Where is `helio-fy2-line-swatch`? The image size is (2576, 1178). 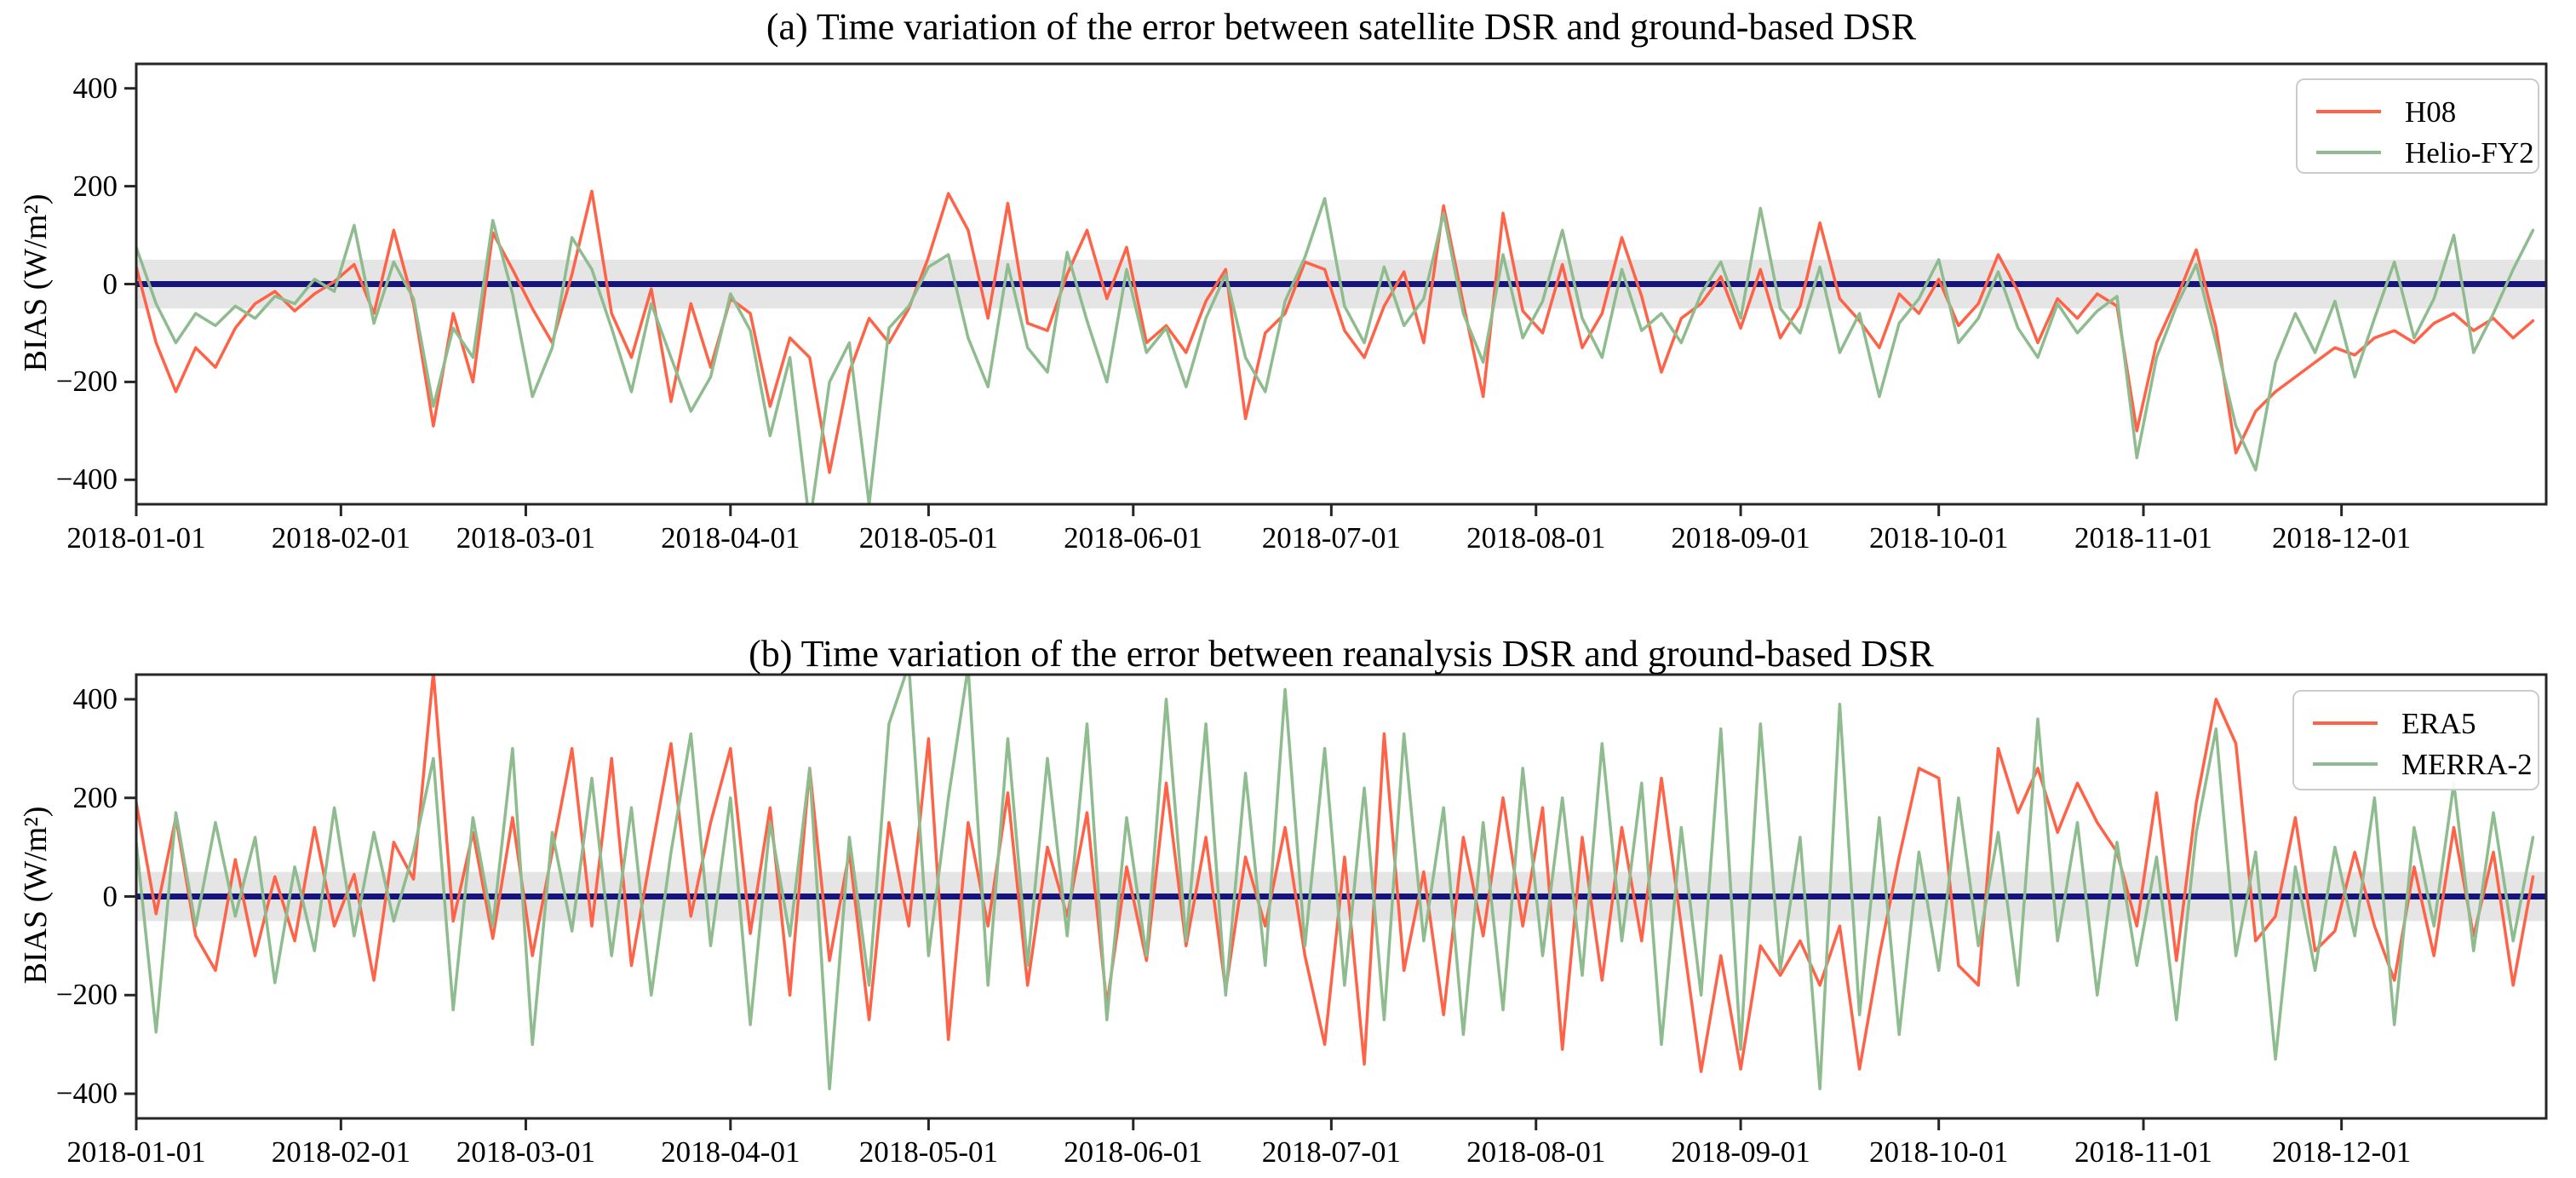 helio-fy2-line-swatch is located at coordinates (2348, 152).